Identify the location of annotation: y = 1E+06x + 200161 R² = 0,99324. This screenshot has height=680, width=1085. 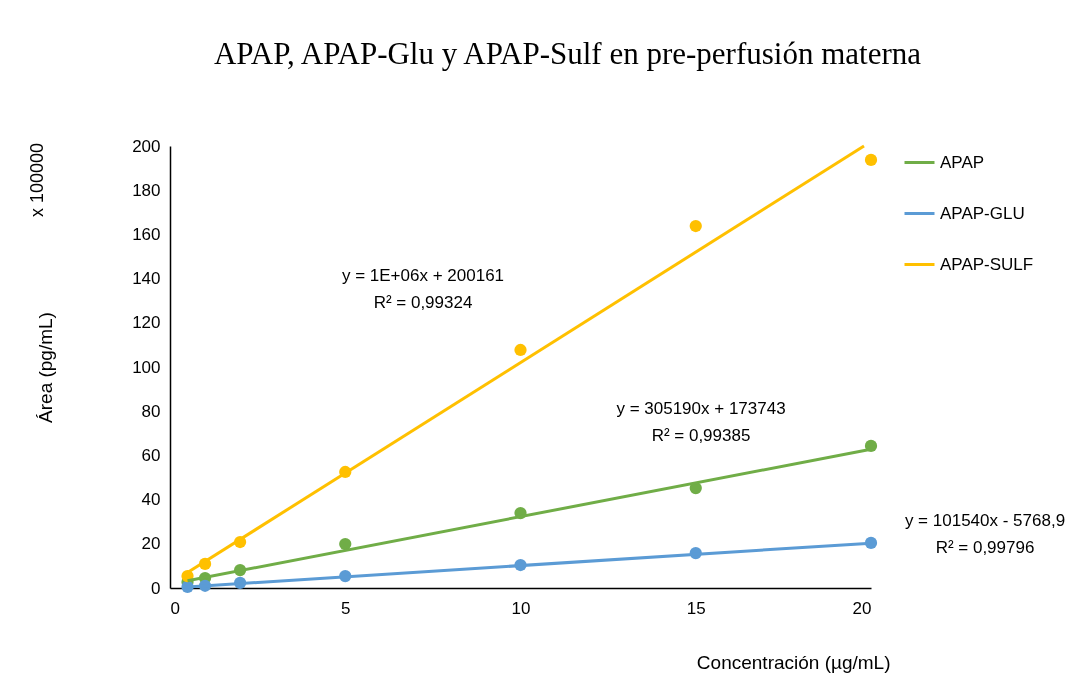
(423, 289).